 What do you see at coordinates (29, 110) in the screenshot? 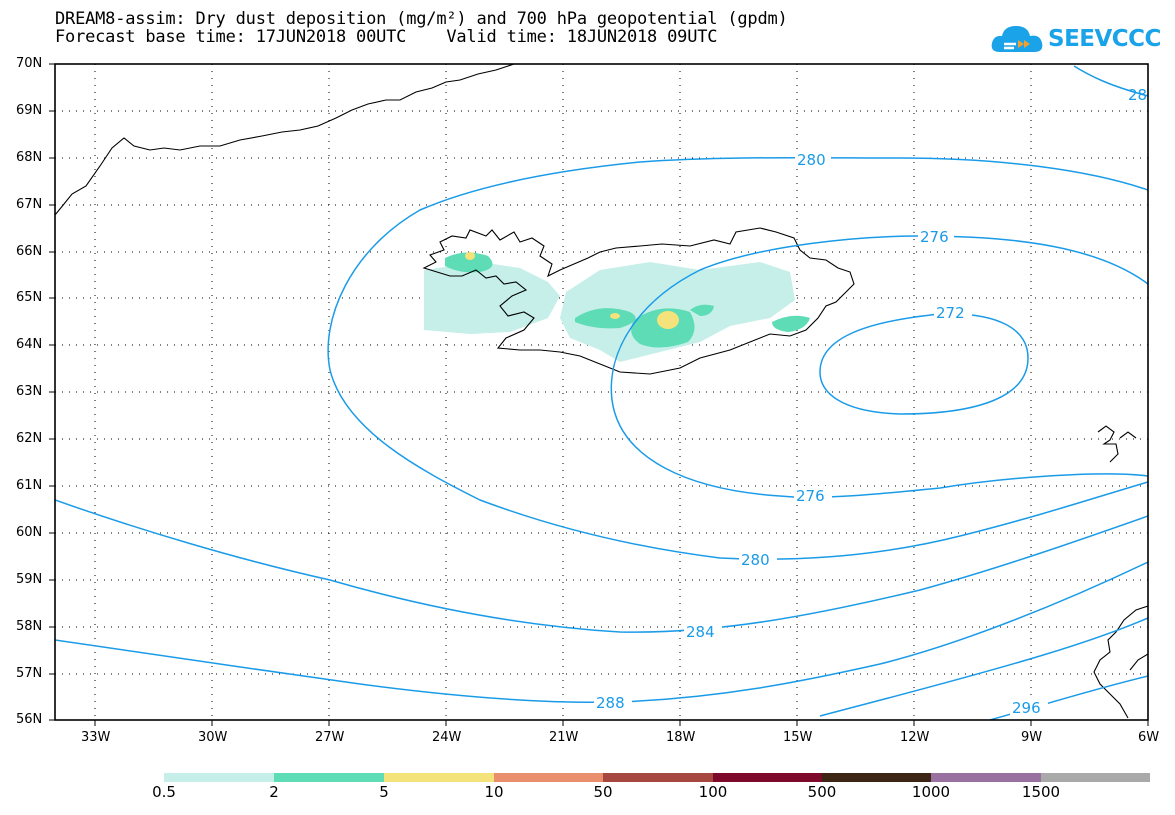
I see `lat-label-69n: 69N` at bounding box center [29, 110].